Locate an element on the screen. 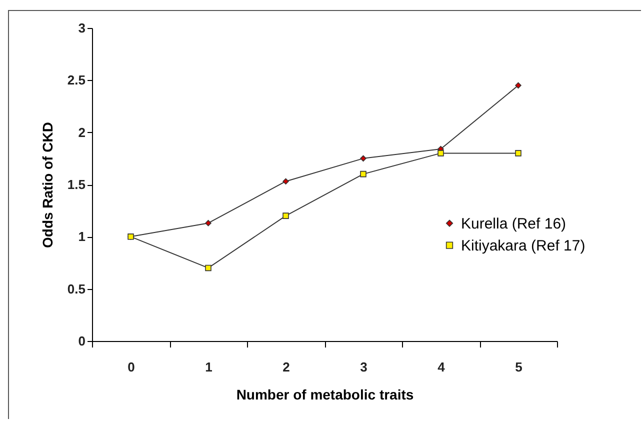  x-tick-label: 2 is located at coordinates (286, 367).